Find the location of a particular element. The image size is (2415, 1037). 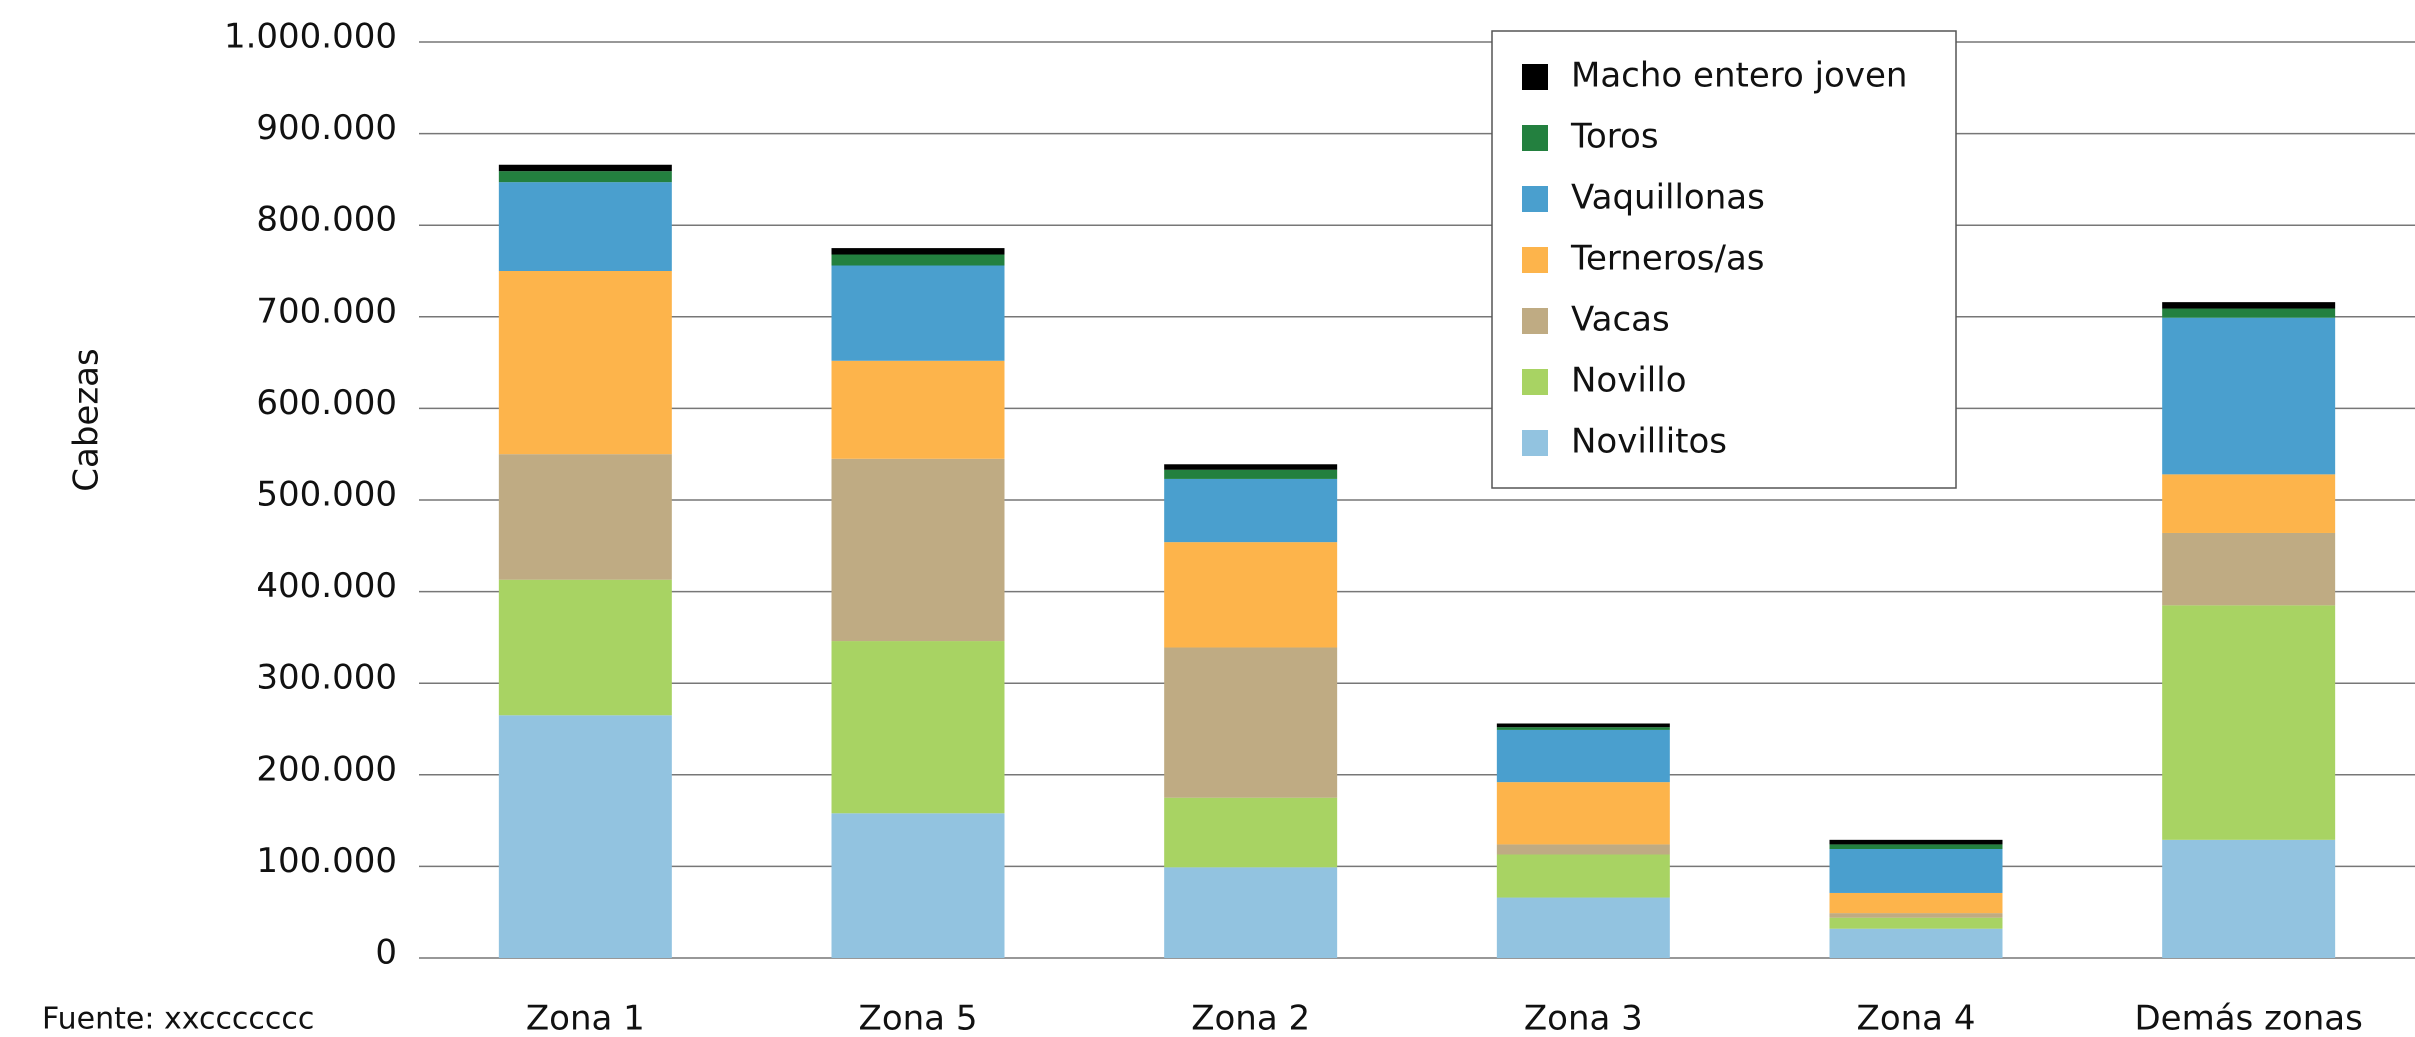

y-tick-label: 400.000 is located at coordinates (326, 586).